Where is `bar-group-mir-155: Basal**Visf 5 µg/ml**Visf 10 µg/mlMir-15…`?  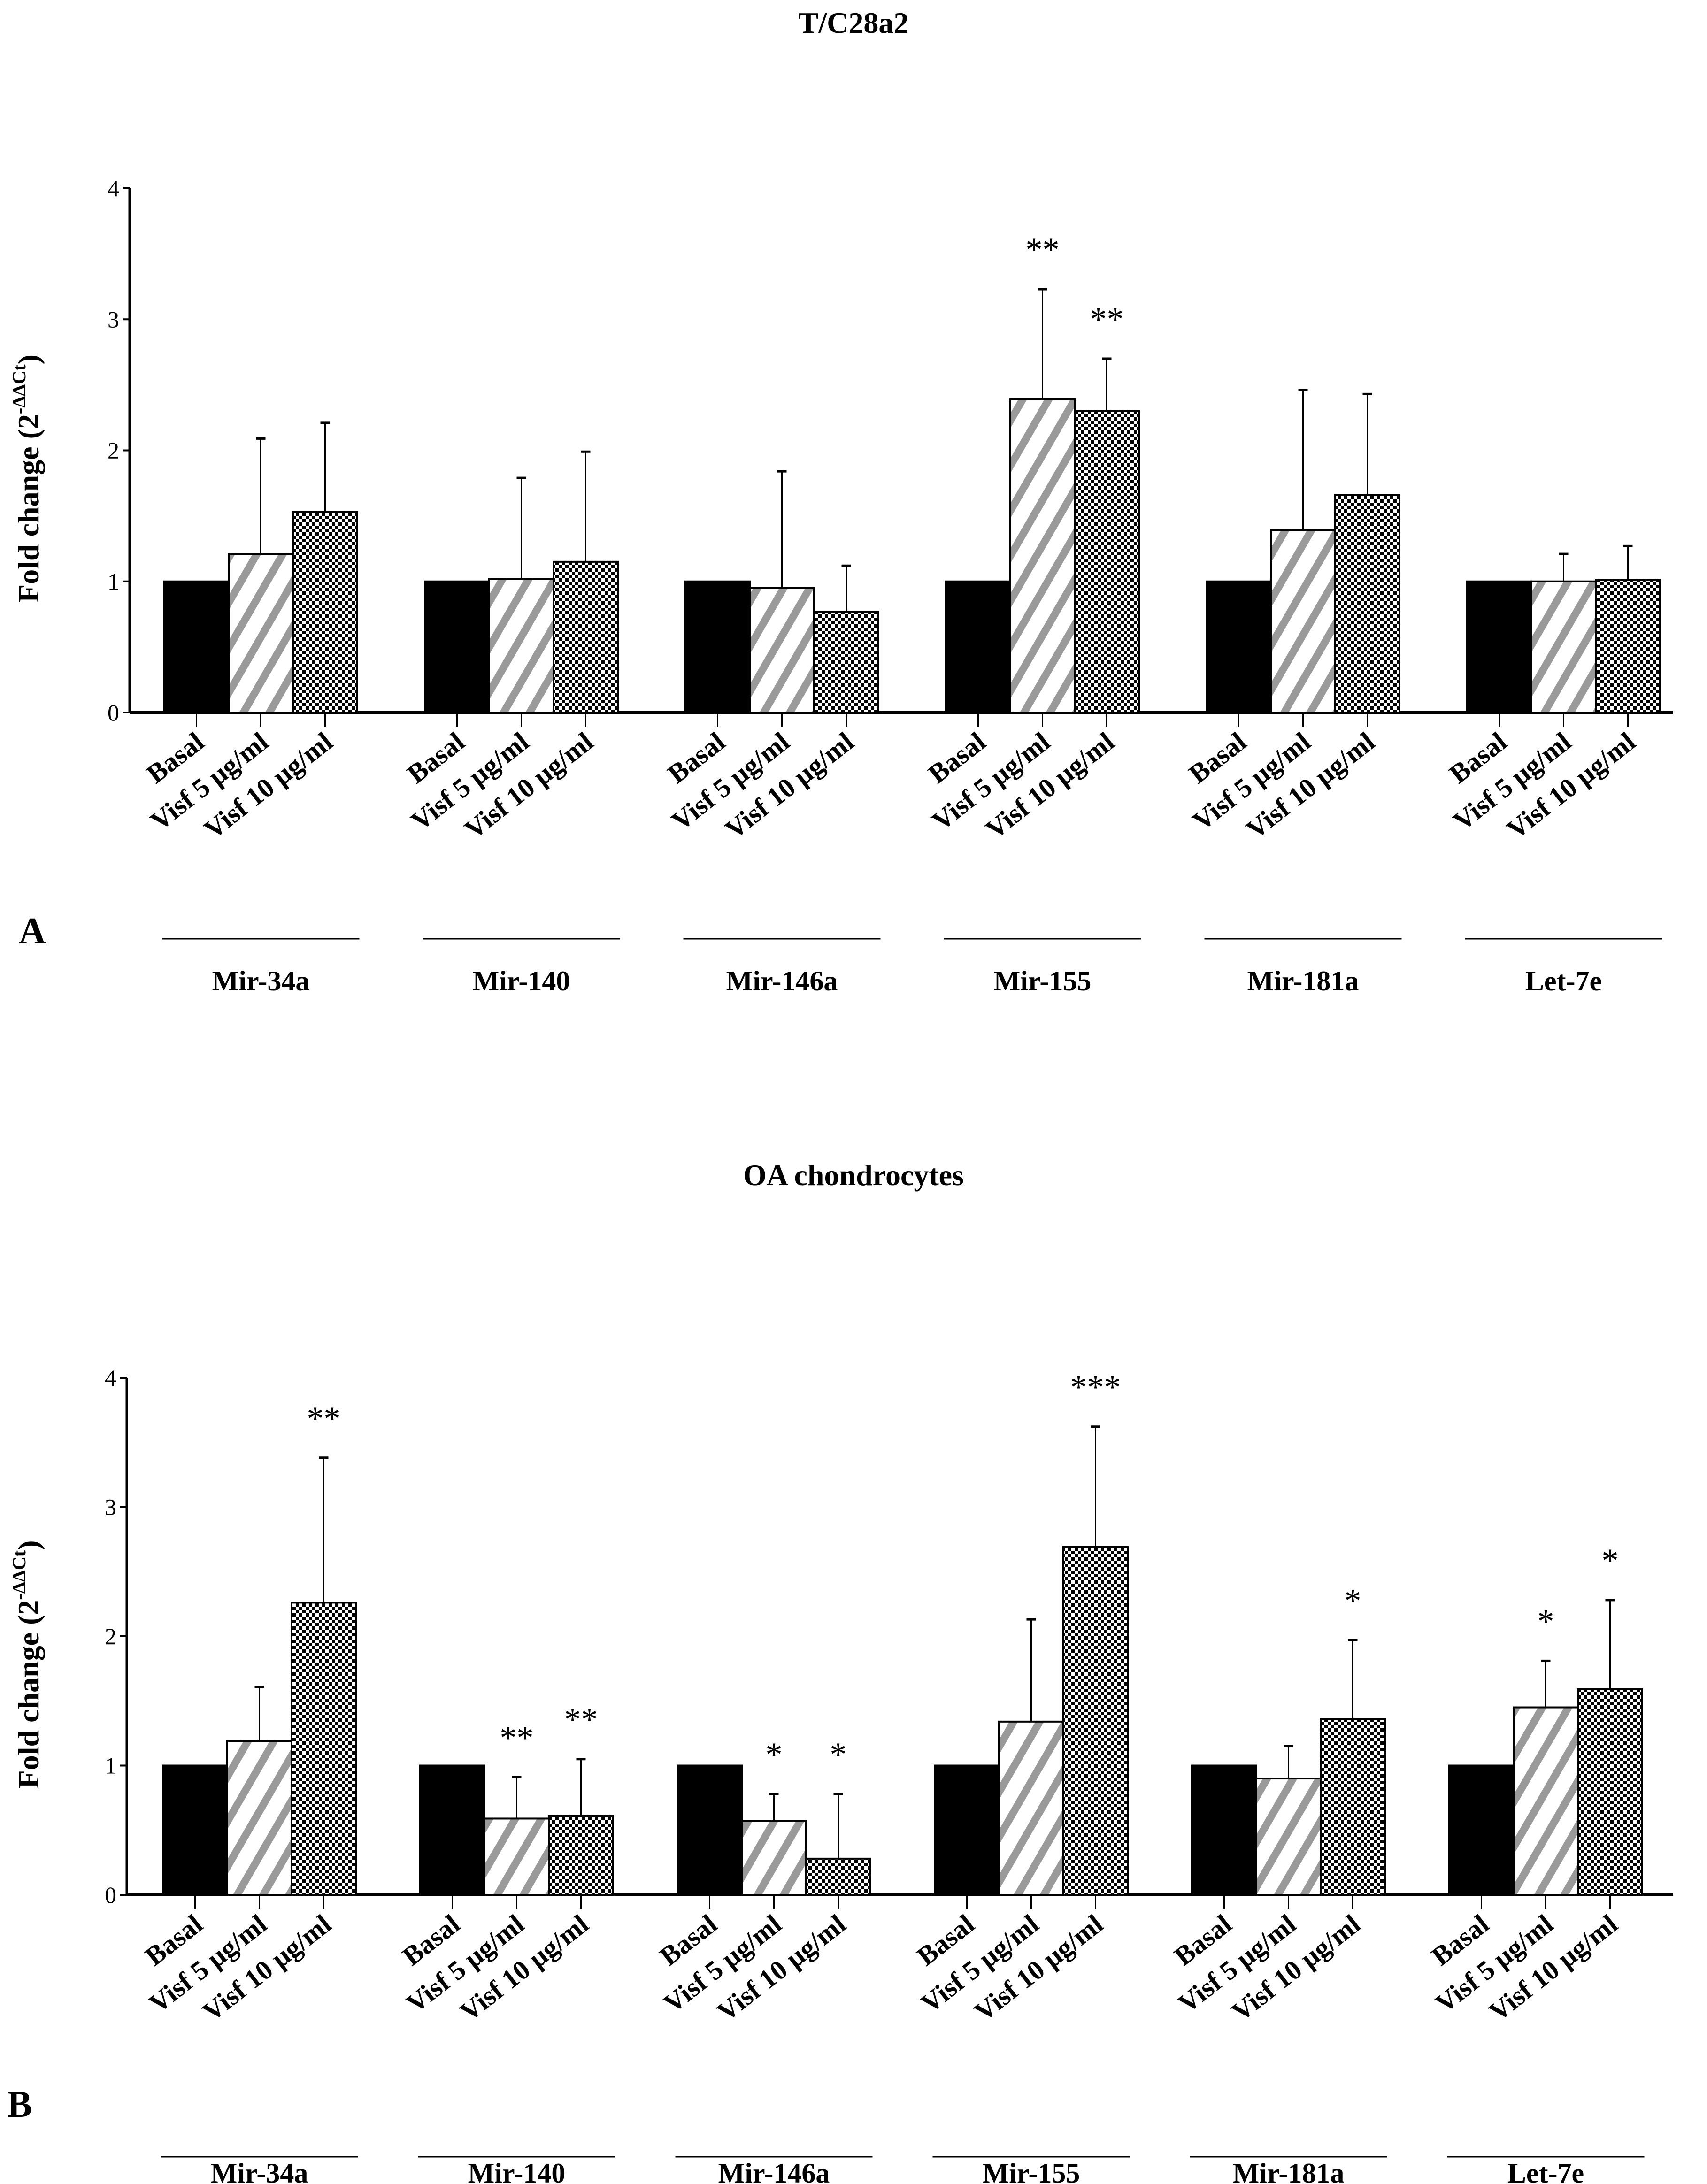
bar-group-mir-155: Basal**Visf 5 µg/ml**Visf 10 µg/mlMir-15… is located at coordinates (1032, 613).